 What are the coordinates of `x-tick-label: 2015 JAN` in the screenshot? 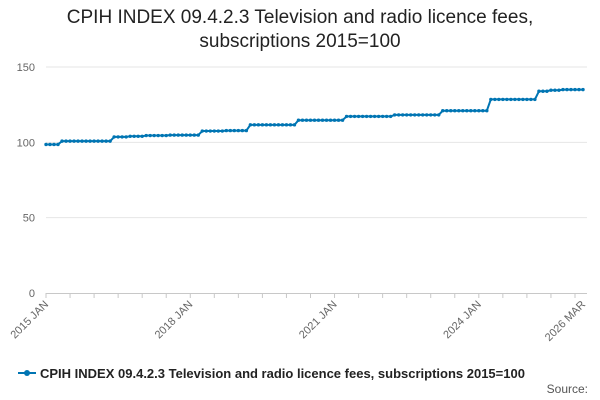 It's located at (29, 320).